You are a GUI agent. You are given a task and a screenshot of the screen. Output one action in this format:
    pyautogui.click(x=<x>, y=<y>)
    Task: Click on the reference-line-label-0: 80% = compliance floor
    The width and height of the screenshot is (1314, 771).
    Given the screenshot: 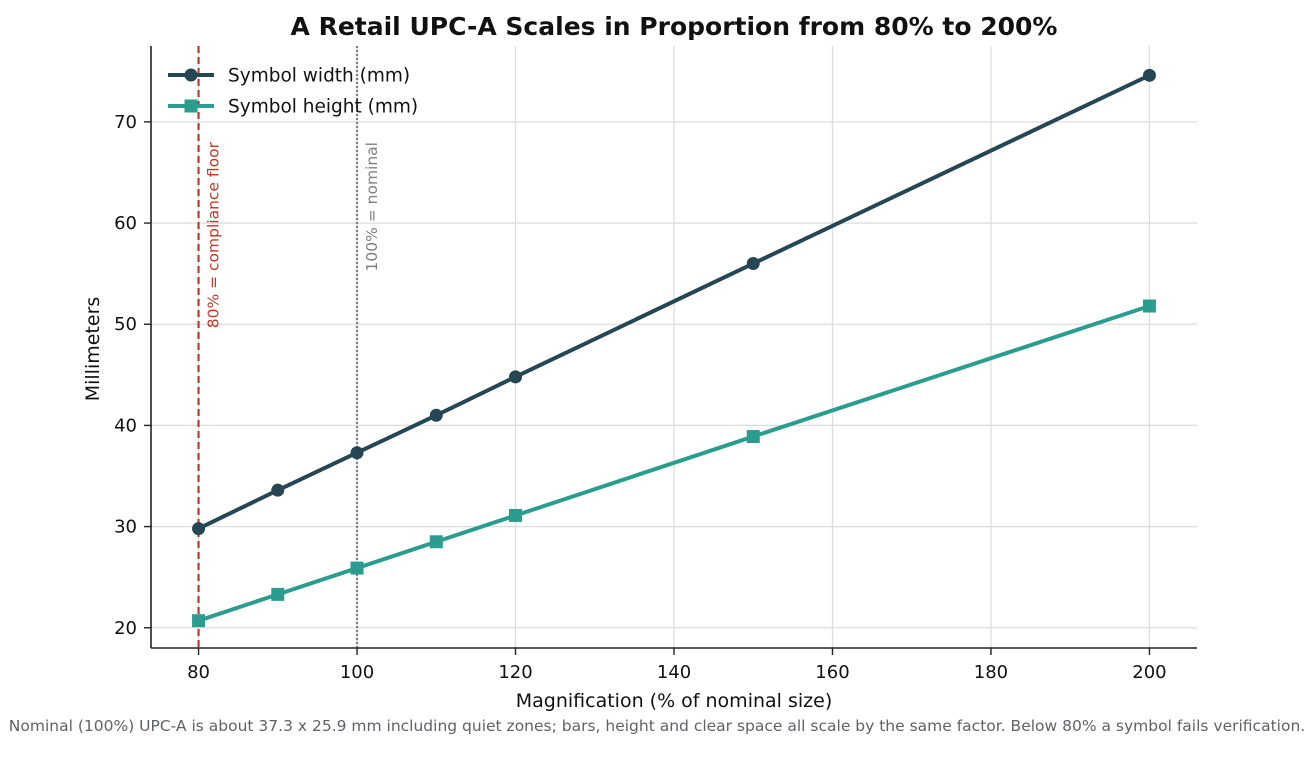 What is the action you would take?
    pyautogui.click(x=214, y=234)
    